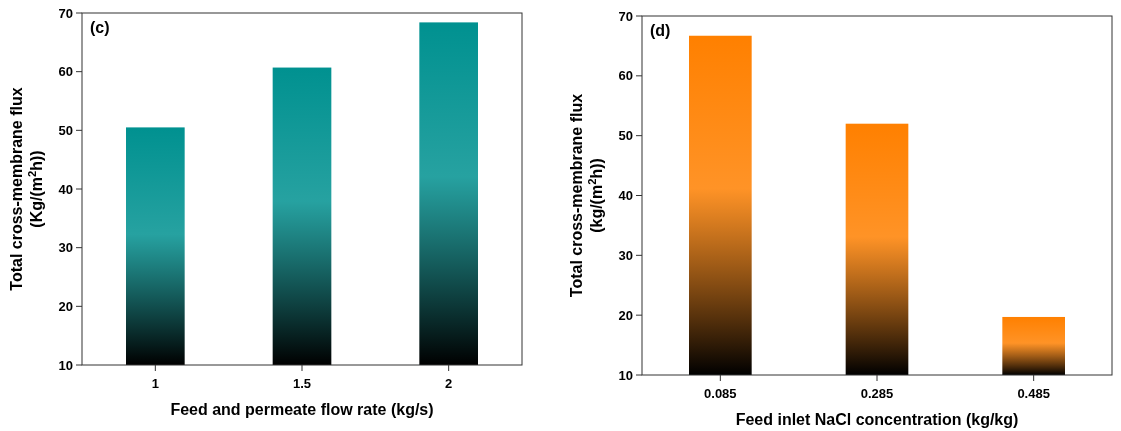 The width and height of the screenshot is (1121, 431). What do you see at coordinates (877, 419) in the screenshot?
I see `x-axis-title: Feed inlet NaCl concentration (kg/kg)` at bounding box center [877, 419].